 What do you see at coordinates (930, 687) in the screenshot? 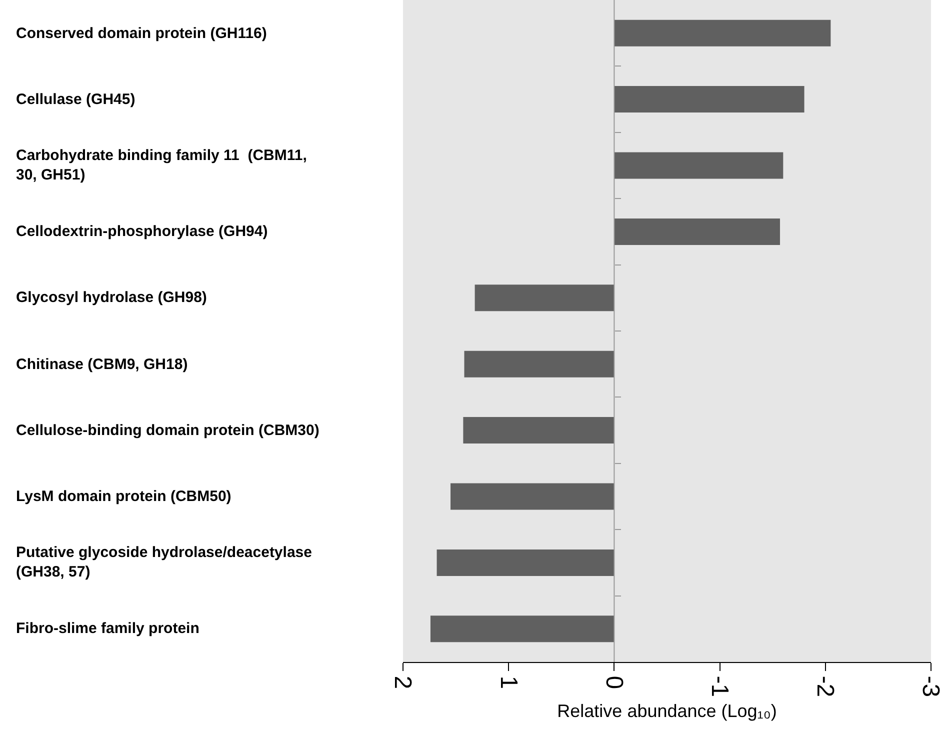
I see `x-tick-label: -3` at bounding box center [930, 687].